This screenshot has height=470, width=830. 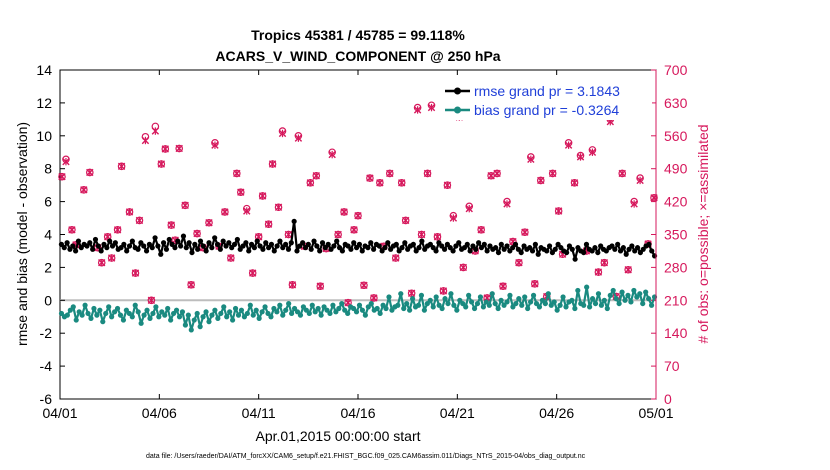 What do you see at coordinates (44, 103) in the screenshot?
I see `y-left-tick-label: 12` at bounding box center [44, 103].